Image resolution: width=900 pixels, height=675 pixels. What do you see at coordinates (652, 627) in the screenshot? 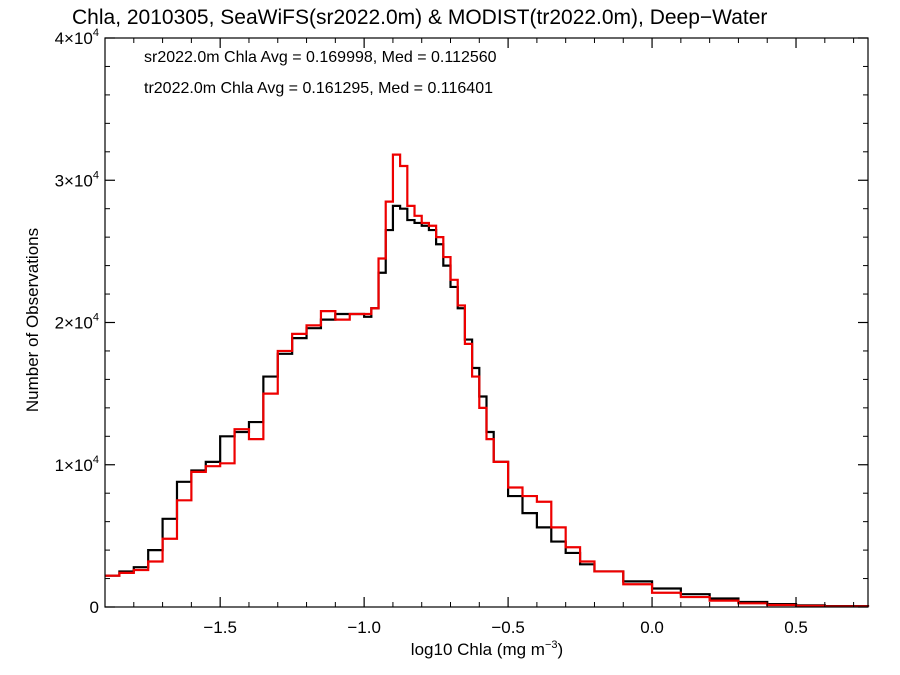
I see `x-tick-label: 0.0` at bounding box center [652, 627].